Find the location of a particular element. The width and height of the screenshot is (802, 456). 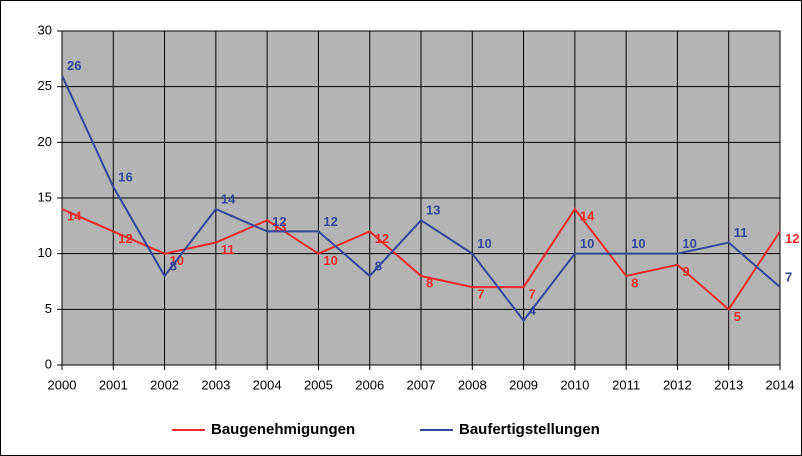

x-tick-label: 2002 is located at coordinates (164, 384).